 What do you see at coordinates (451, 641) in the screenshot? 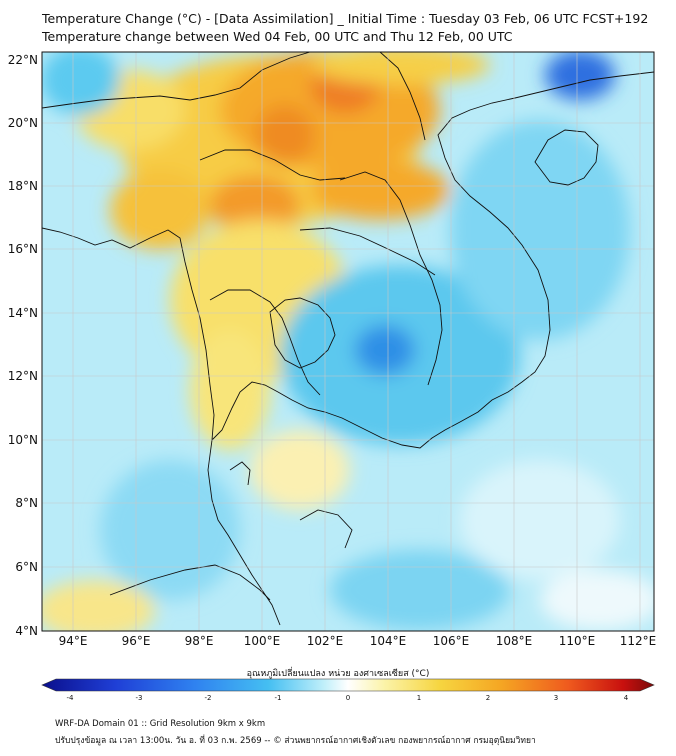
I see `lon-label: 106°E` at bounding box center [451, 641].